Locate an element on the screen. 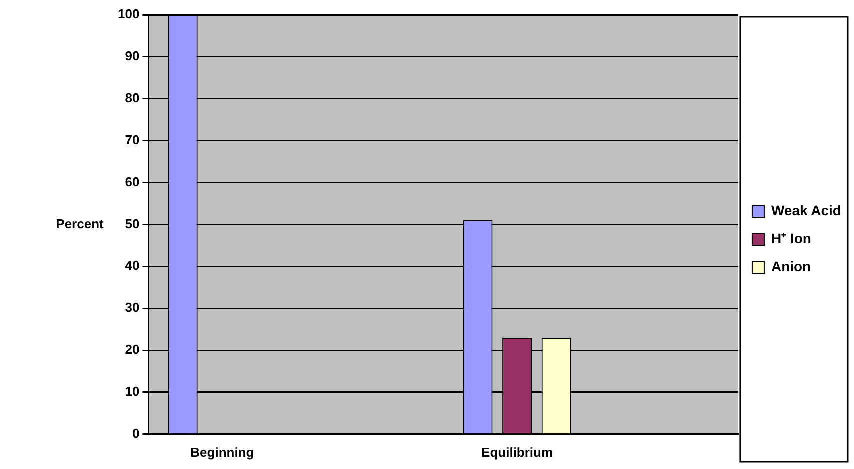  y-tick-label: 0 is located at coordinates (136, 433).